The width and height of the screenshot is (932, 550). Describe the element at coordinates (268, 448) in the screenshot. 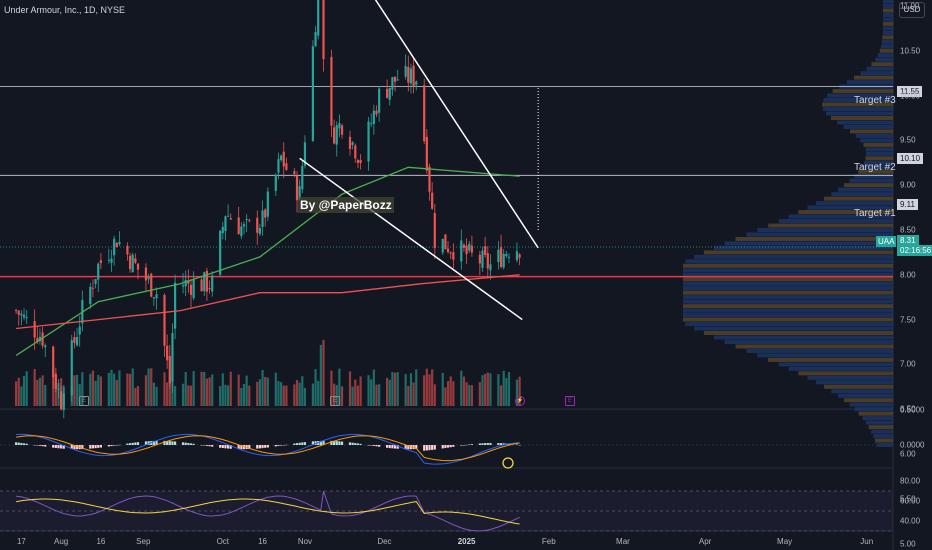

I see `macd-signal-line` at that location.